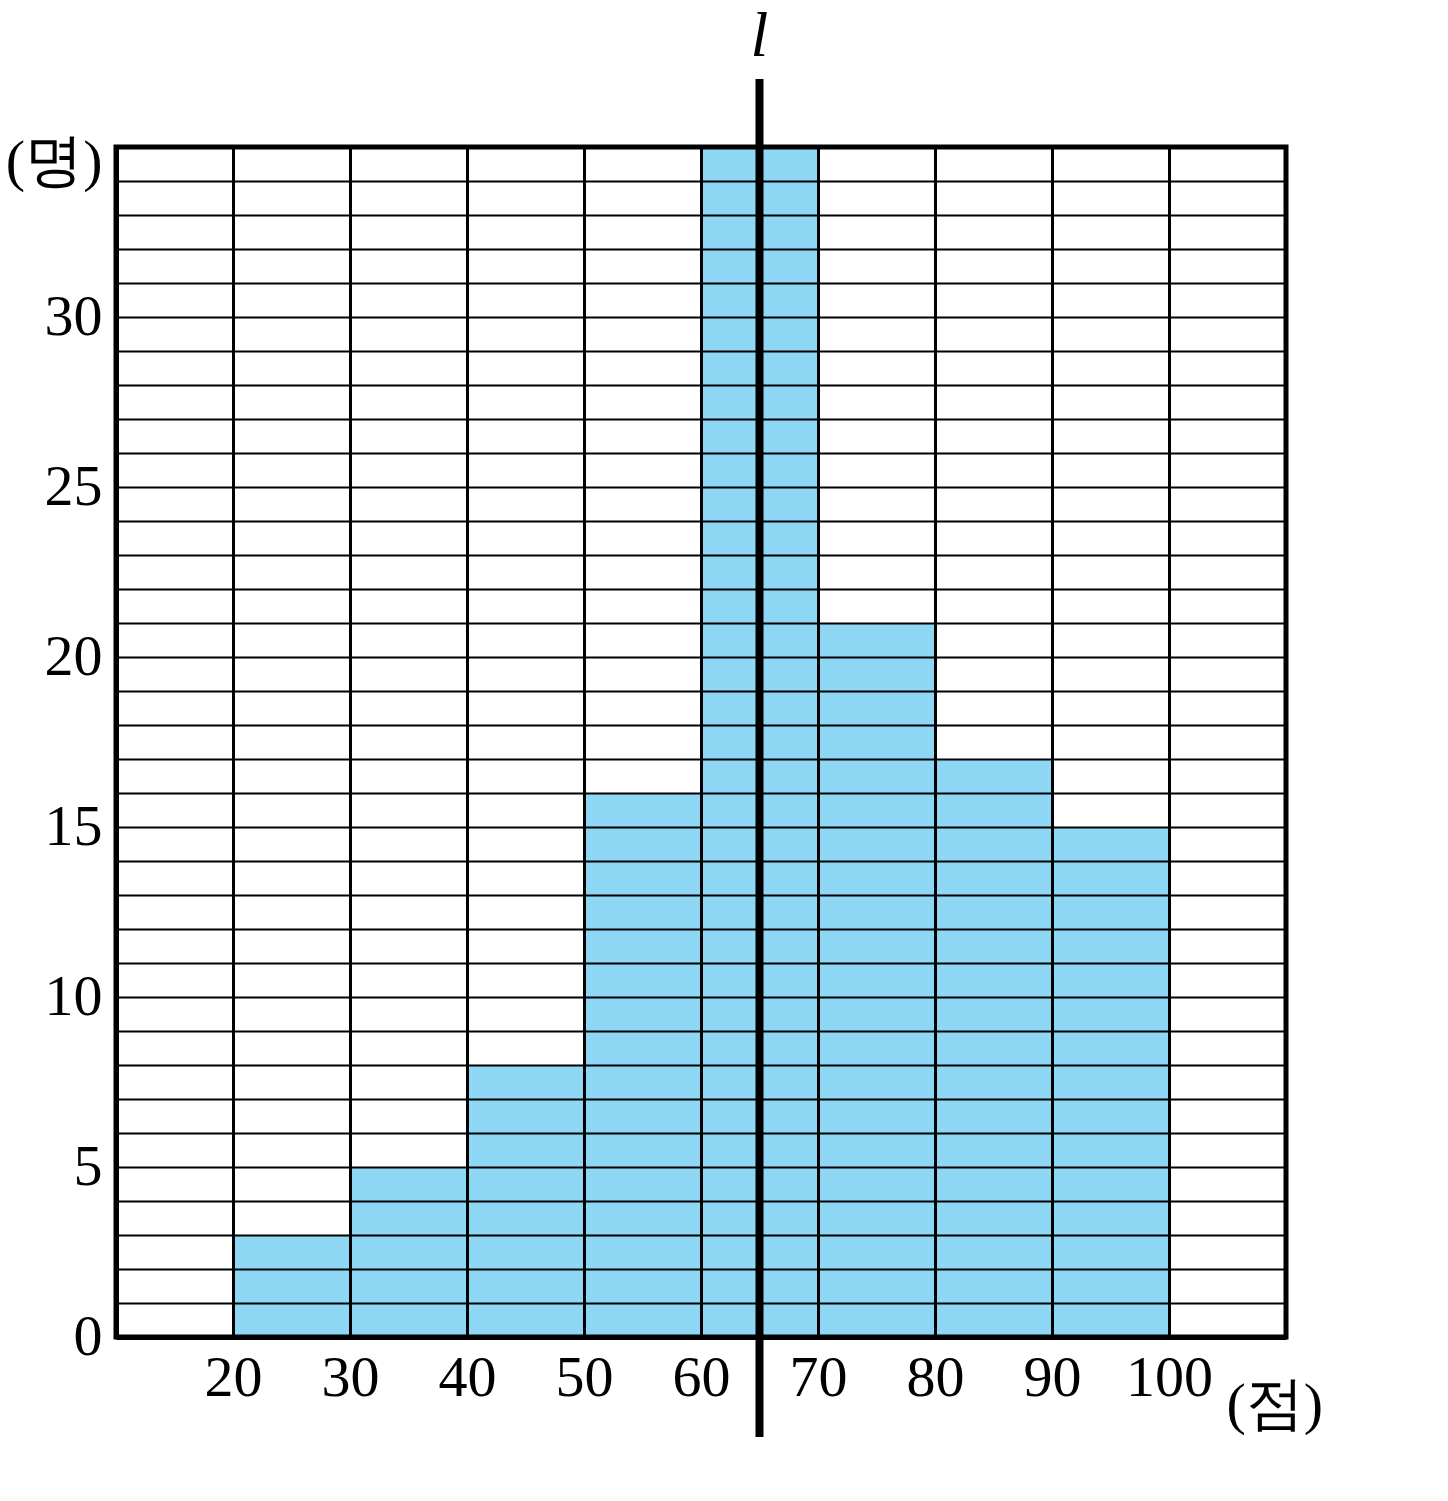  What do you see at coordinates (467, 1376) in the screenshot?
I see `x-tick-label: 40` at bounding box center [467, 1376].